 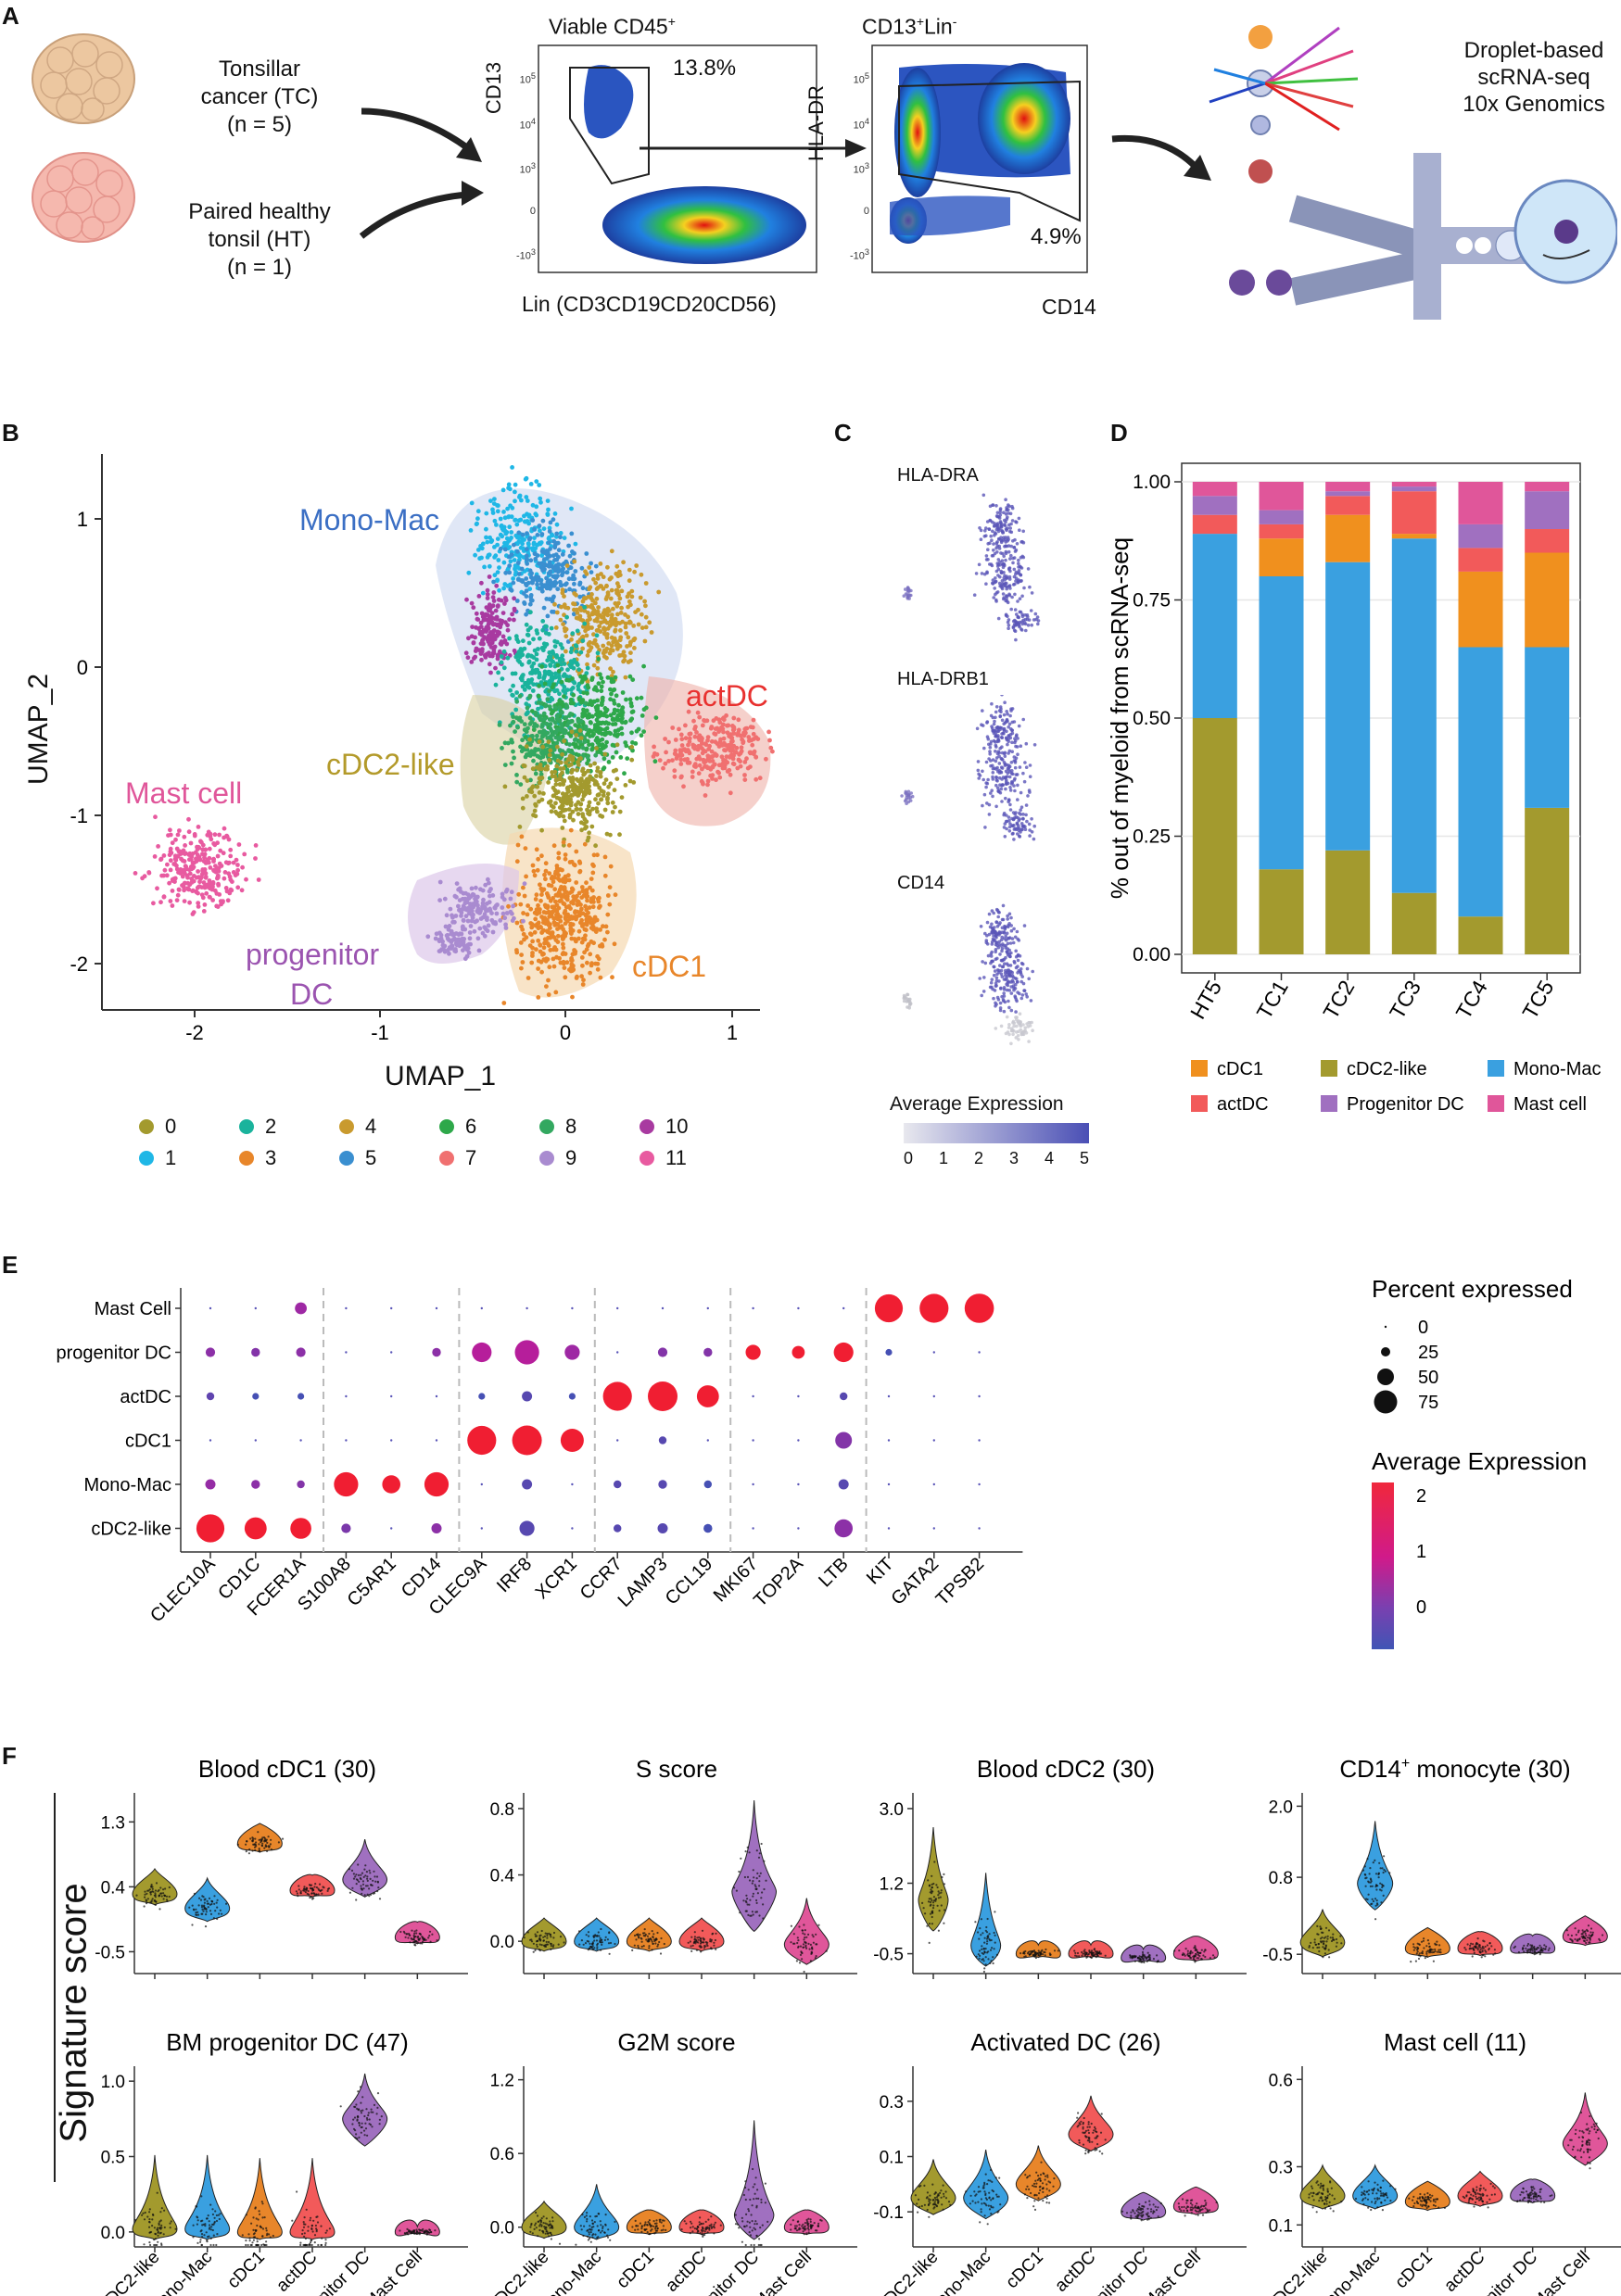 What do you see at coordinates (127, 1485) in the screenshot?
I see `dot-row-label: Mono-Mac` at bounding box center [127, 1485].